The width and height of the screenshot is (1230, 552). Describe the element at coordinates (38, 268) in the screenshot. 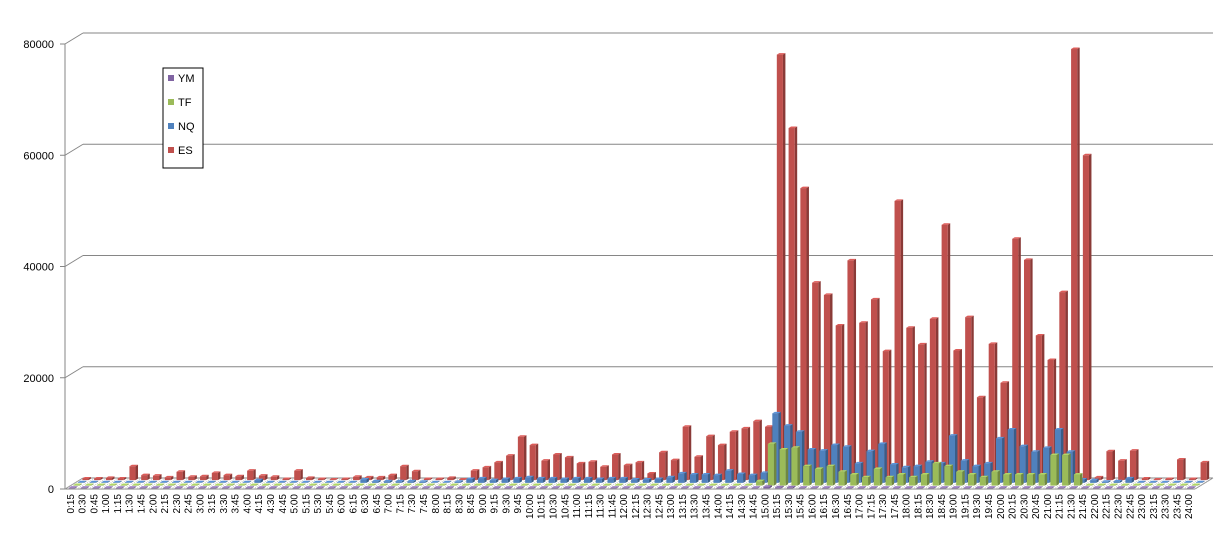

I see `y-tick-label: 40000` at that location.